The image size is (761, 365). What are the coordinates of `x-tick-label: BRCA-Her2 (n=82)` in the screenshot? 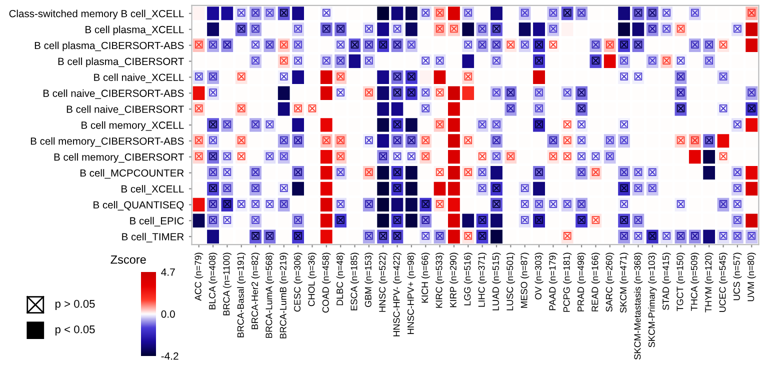 It's located at (255, 291).